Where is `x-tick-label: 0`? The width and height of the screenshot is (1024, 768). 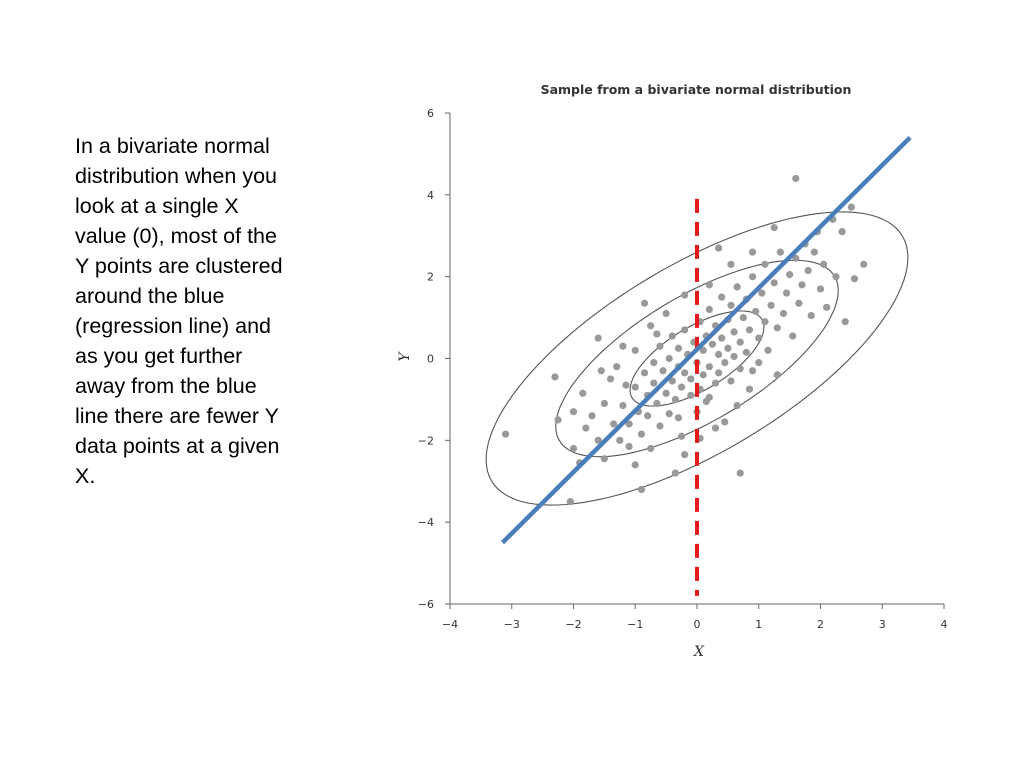 x-tick-label: 0 is located at coordinates (697, 624).